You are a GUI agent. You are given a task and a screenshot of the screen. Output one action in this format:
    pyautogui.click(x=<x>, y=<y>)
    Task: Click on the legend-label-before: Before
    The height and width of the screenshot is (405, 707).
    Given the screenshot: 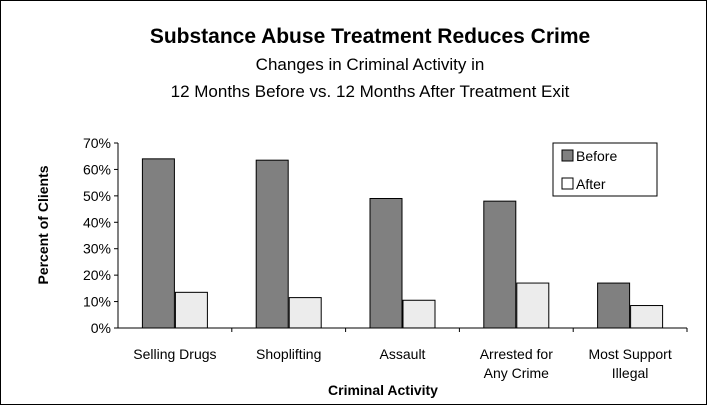 What is the action you would take?
    pyautogui.click(x=596, y=156)
    